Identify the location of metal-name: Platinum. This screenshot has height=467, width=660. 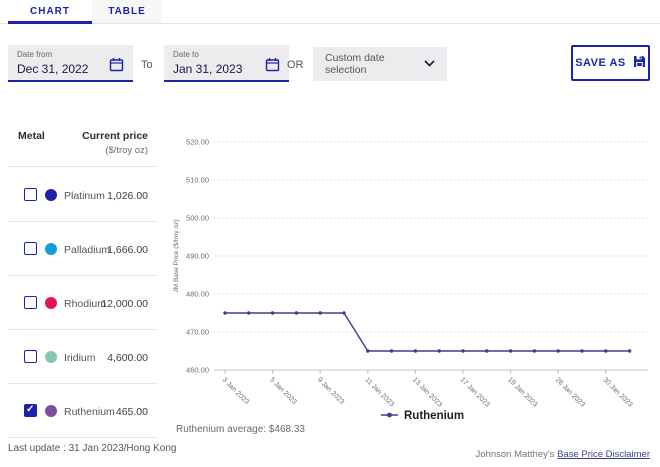
(84, 196).